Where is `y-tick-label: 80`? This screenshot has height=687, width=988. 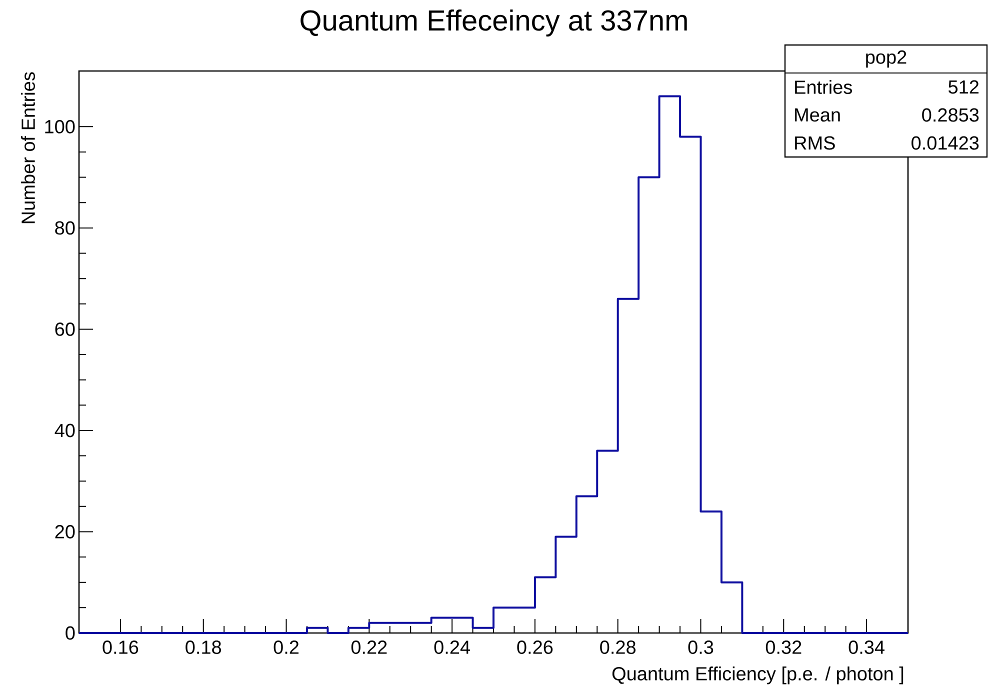 y-tick-label: 80 is located at coordinates (65, 228).